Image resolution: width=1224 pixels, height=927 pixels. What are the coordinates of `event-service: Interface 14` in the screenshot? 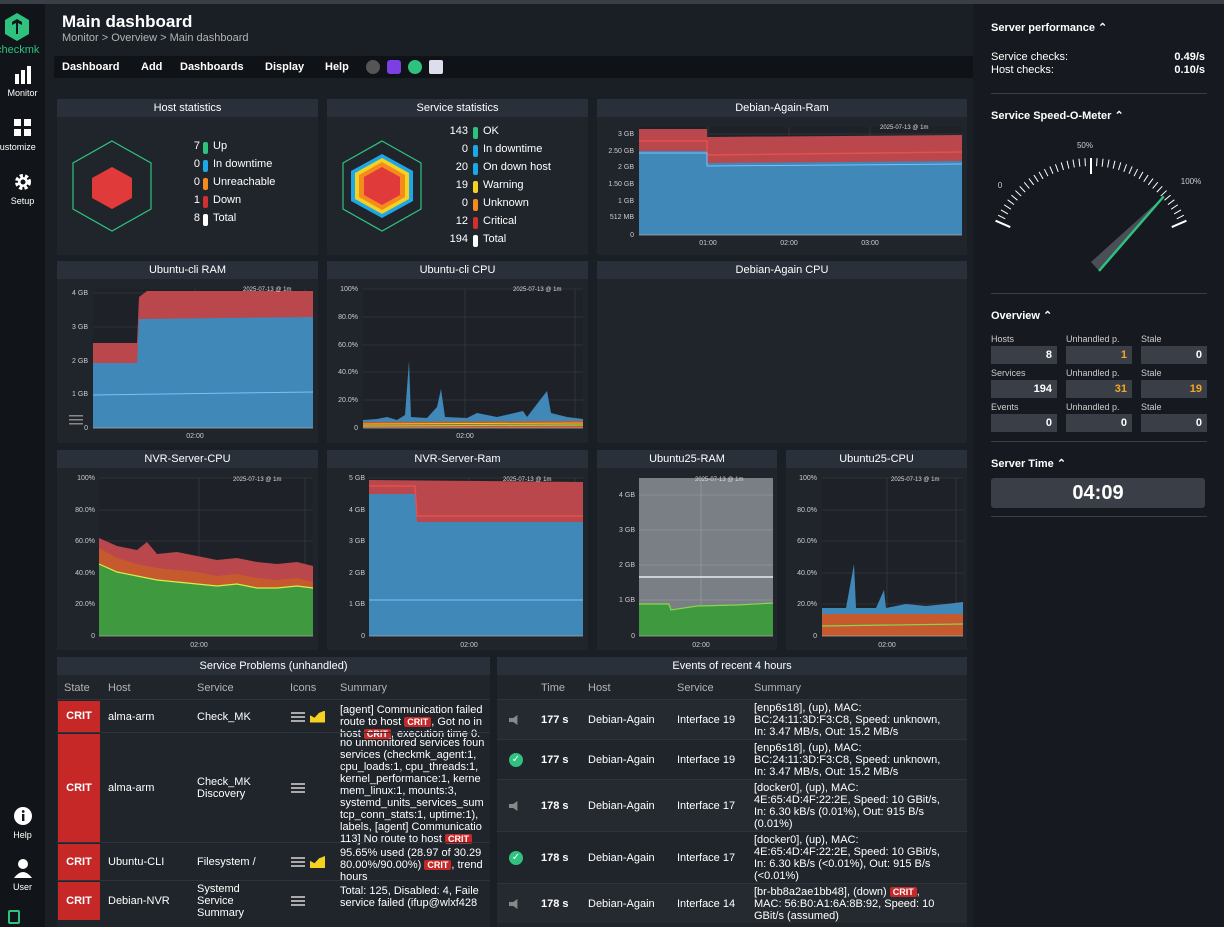 It's located at (706, 904).